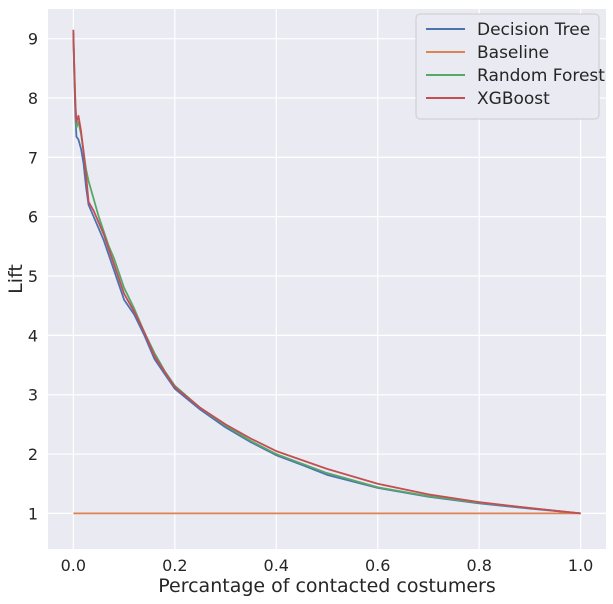  I want to click on x-tick-label: 0.4, so click(276, 565).